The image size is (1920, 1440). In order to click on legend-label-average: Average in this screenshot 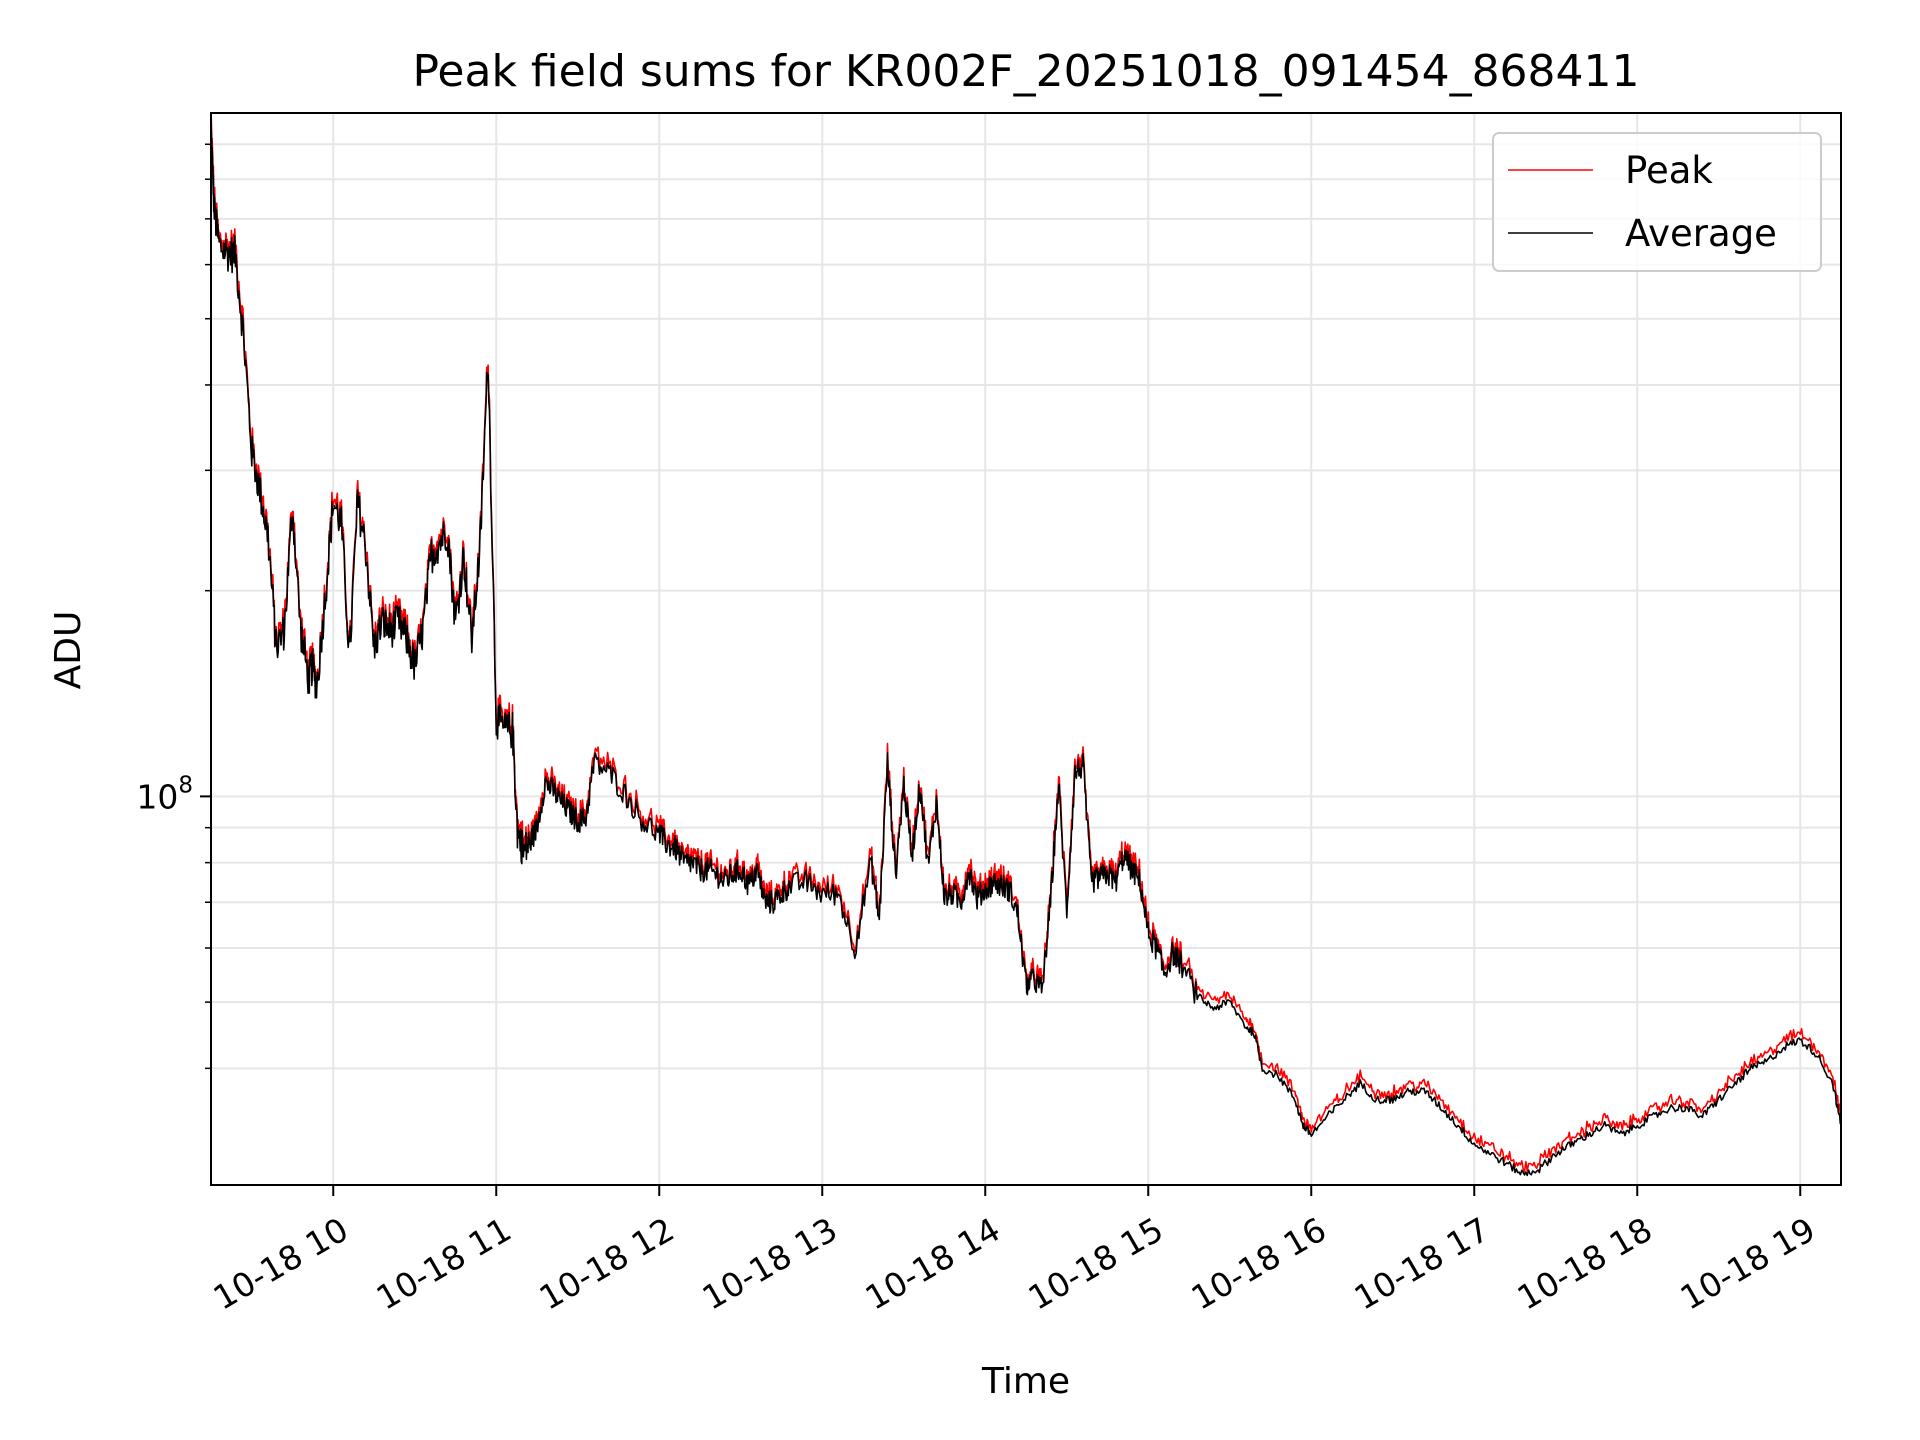, I will do `click(1701, 233)`.